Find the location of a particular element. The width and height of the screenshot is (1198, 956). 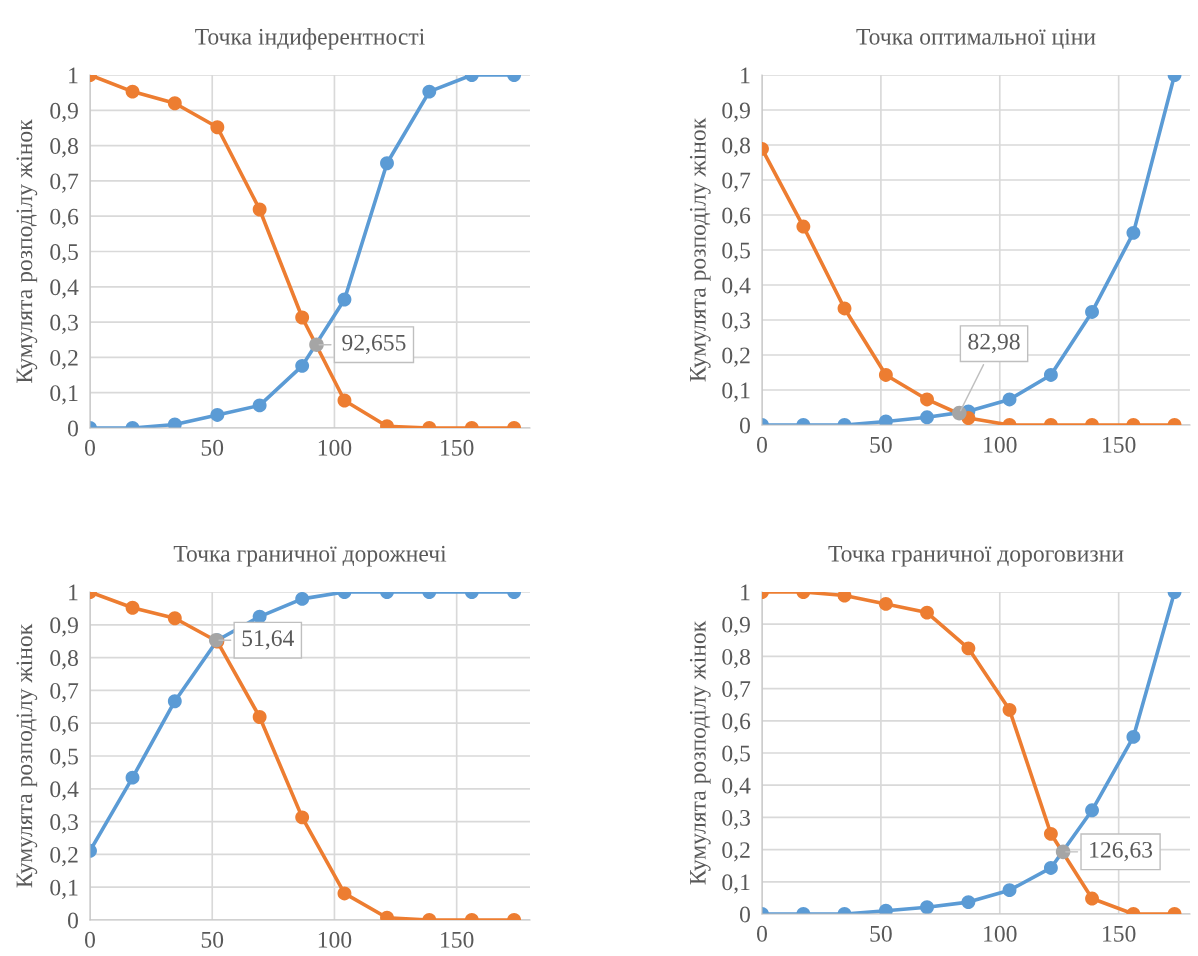

annotation: 82,98 is located at coordinates (994, 343).